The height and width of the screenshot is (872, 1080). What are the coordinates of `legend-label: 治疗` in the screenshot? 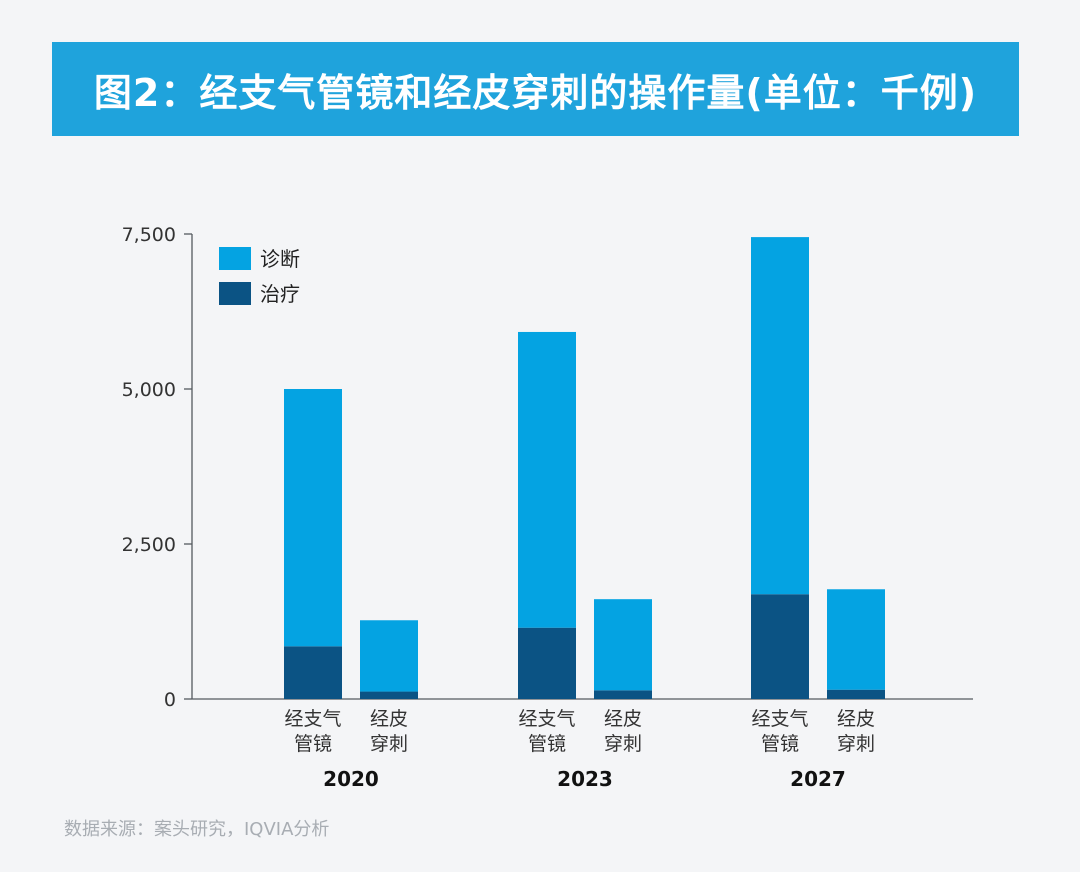 It's located at (280, 294).